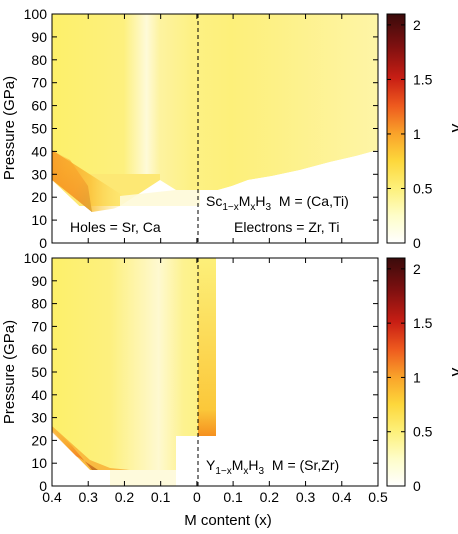 Image resolution: width=458 pixels, height=534 pixels. What do you see at coordinates (9, 372) in the screenshot?
I see `bottom-y-axis-title: Pressure (GPa)` at bounding box center [9, 372].